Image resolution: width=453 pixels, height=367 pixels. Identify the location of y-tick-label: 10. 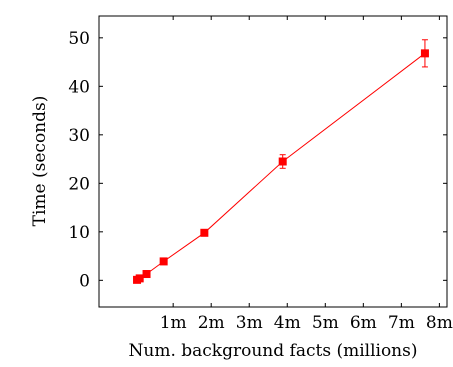
(79, 233).